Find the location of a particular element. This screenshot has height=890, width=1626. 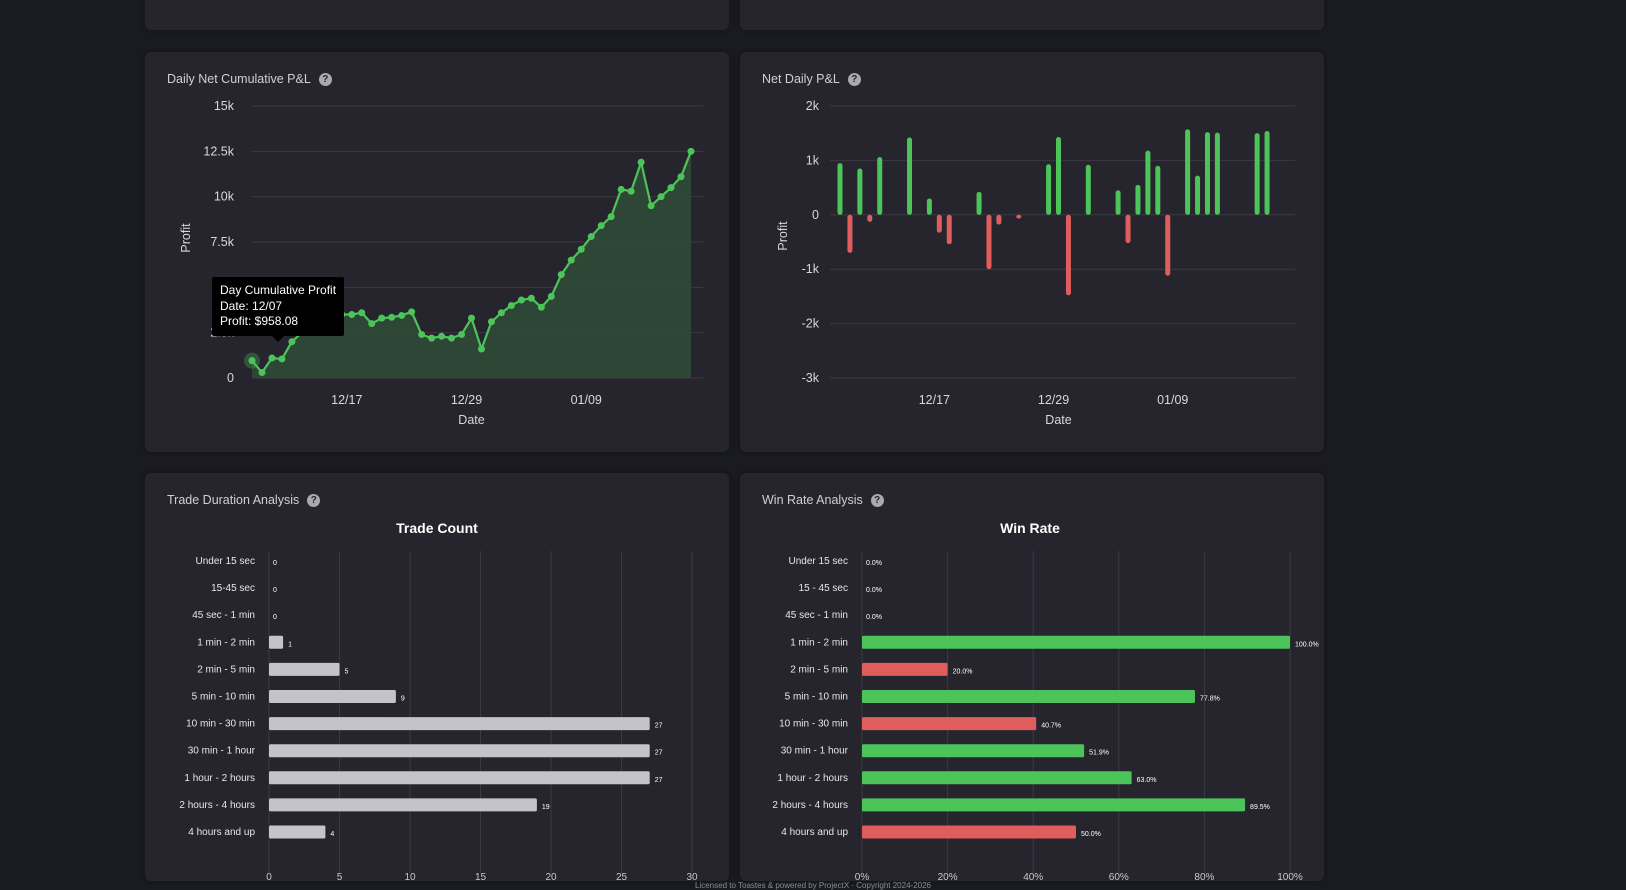

tooltip-title: Day Cumulative Profit is located at coordinates (278, 290).